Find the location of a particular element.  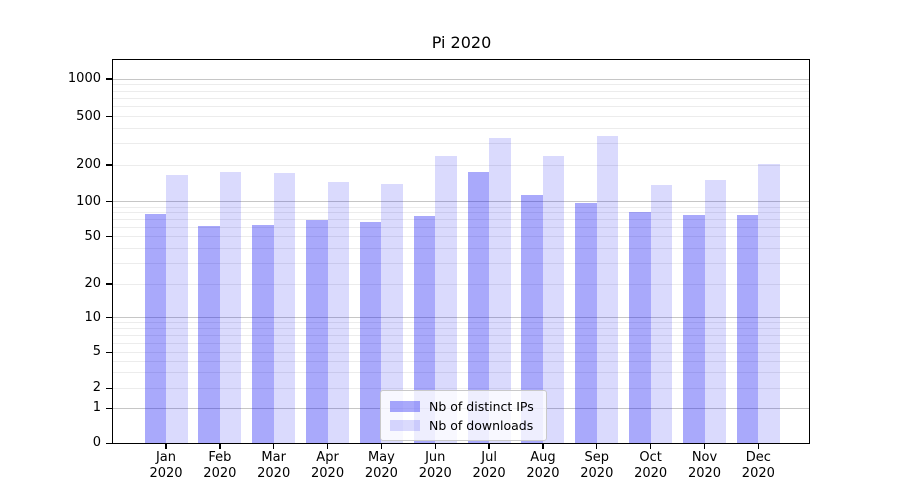

bar-distinct-ips-mar is located at coordinates (263, 334).